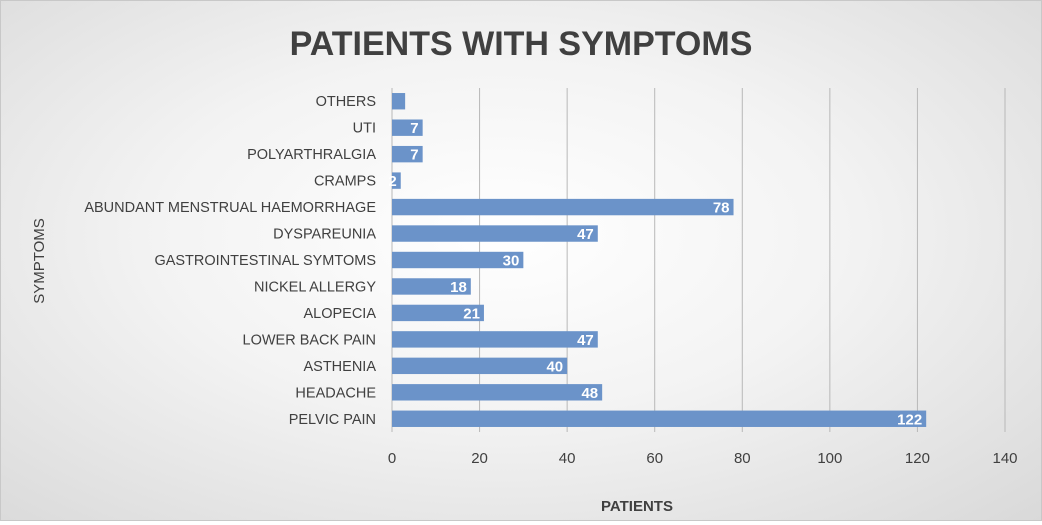 The image size is (1042, 525). Describe the element at coordinates (1004, 458) in the screenshot. I see `x-tick-label: 140` at that location.